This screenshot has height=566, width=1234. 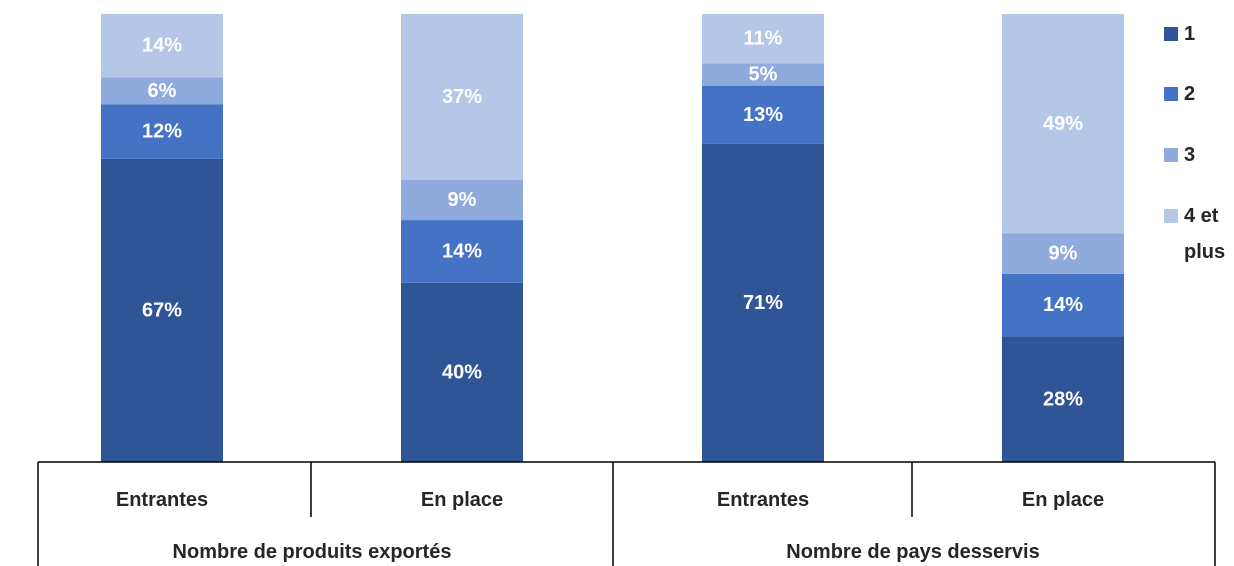 I want to click on data-label-2-series-2: 5%, so click(x=763, y=74).